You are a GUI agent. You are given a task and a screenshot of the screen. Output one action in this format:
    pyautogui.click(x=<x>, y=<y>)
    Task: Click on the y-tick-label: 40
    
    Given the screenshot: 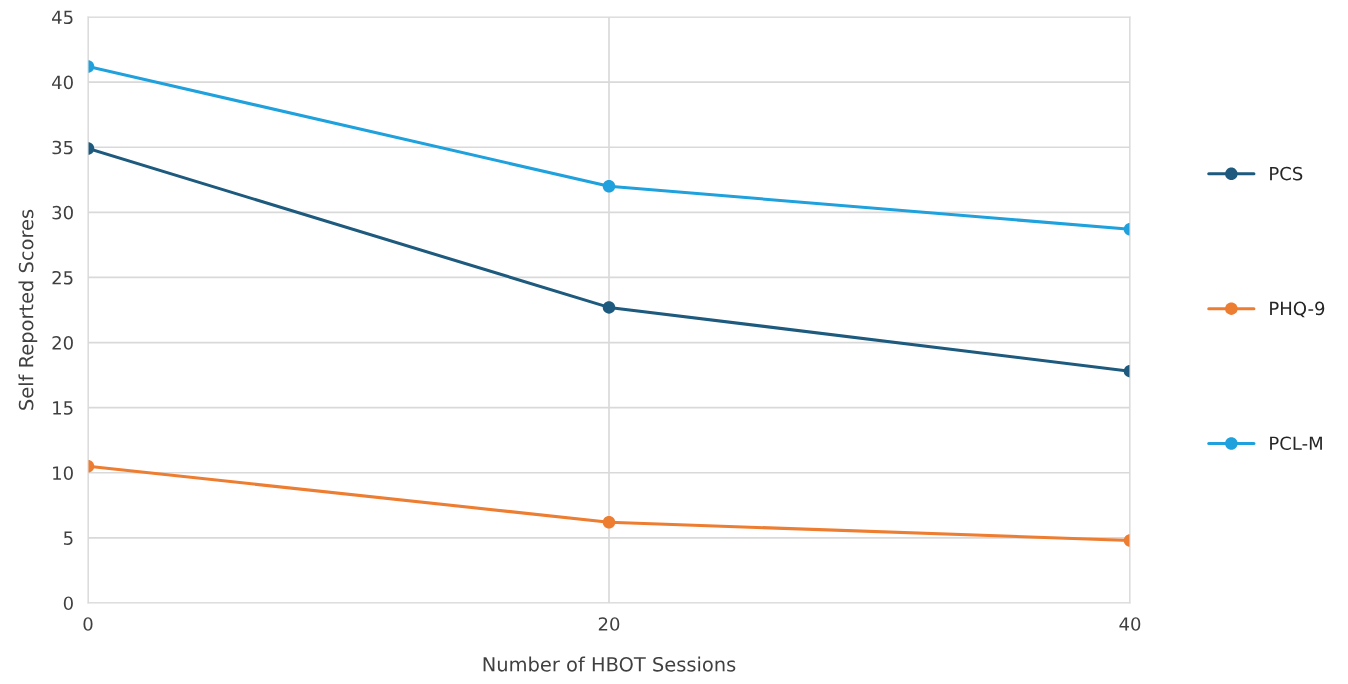 What is the action you would take?
    pyautogui.click(x=62, y=82)
    